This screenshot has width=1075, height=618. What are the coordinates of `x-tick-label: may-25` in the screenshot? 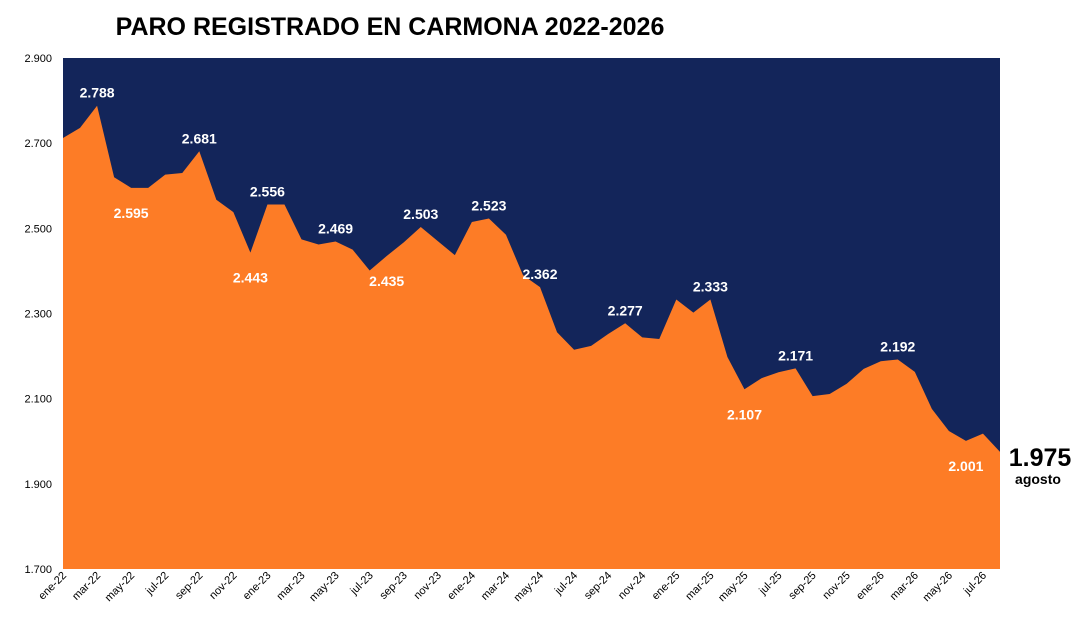 It's located at (733, 587).